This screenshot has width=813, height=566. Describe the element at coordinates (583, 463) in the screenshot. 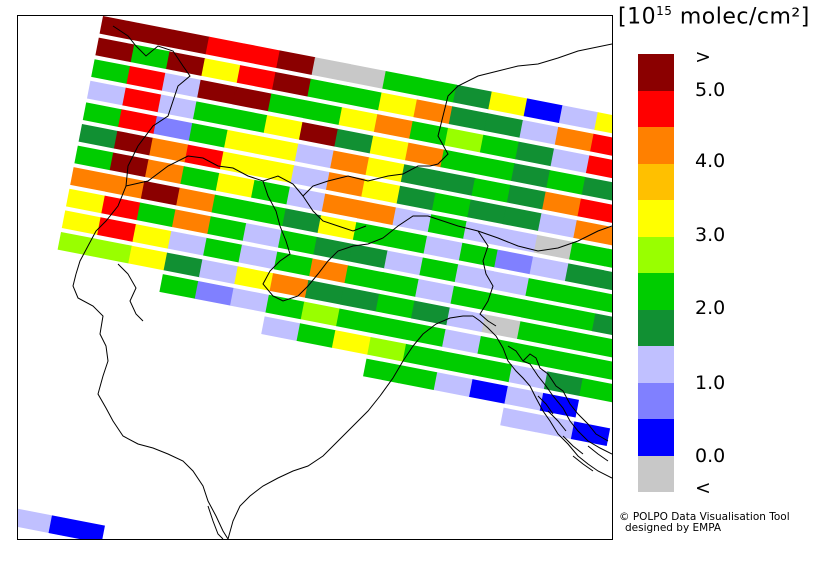

I see `island` at that location.